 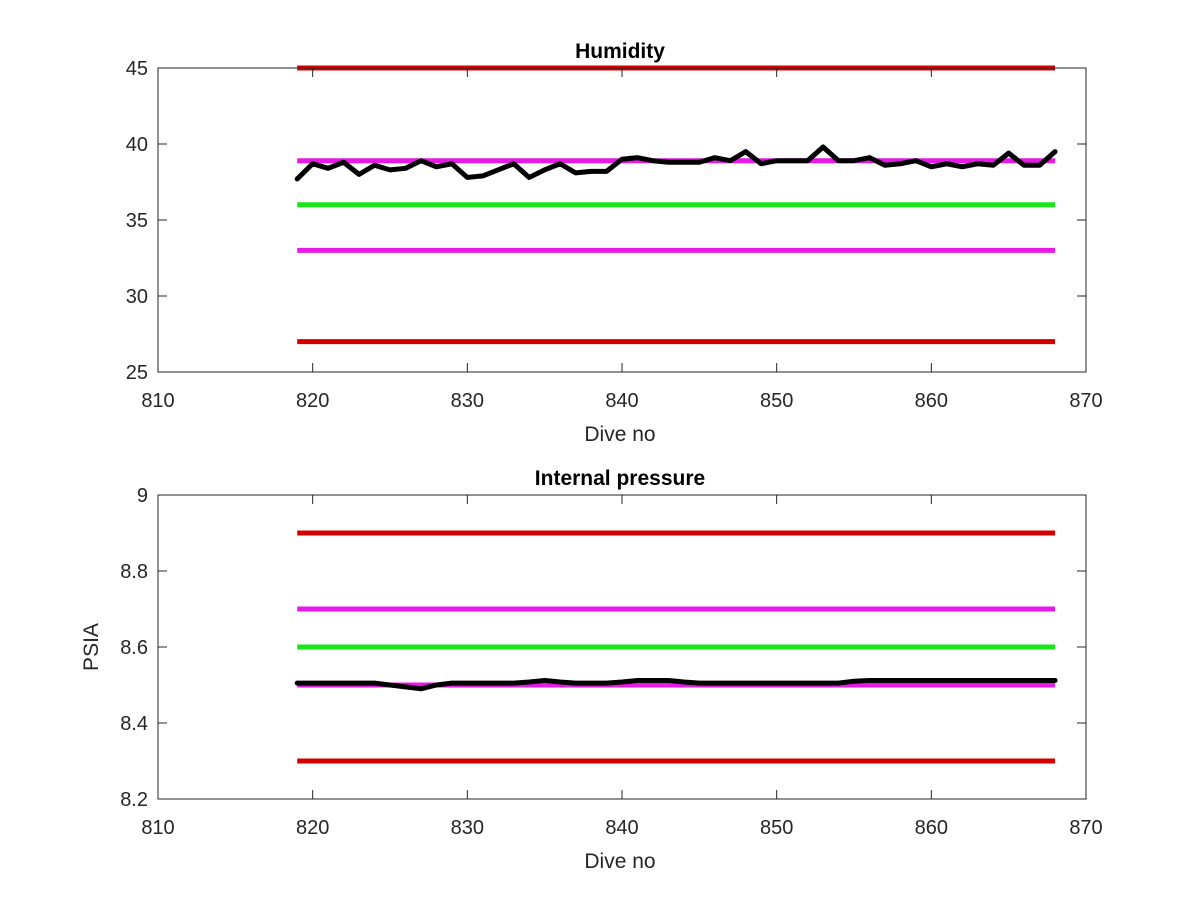 I want to click on humidity-xtick-label: 860, so click(x=931, y=401).